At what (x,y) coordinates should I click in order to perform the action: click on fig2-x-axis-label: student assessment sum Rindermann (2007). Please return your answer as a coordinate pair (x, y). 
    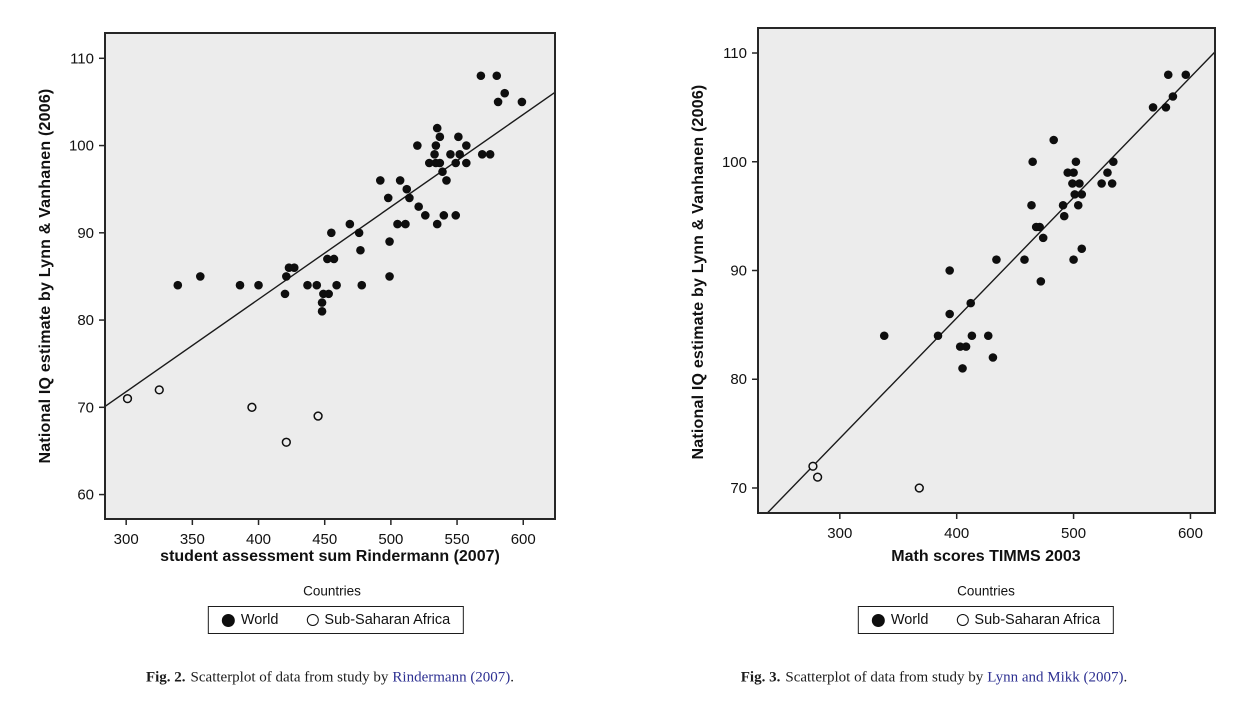
    Looking at the image, I should click on (330, 556).